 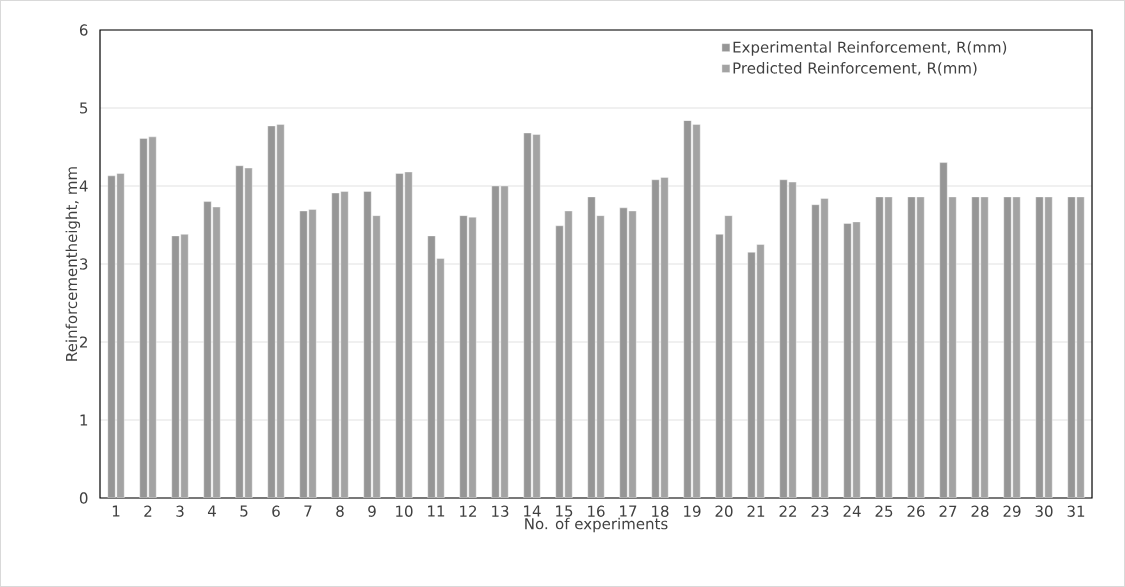 What do you see at coordinates (84, 108) in the screenshot?
I see `y-tick-label: 5` at bounding box center [84, 108].